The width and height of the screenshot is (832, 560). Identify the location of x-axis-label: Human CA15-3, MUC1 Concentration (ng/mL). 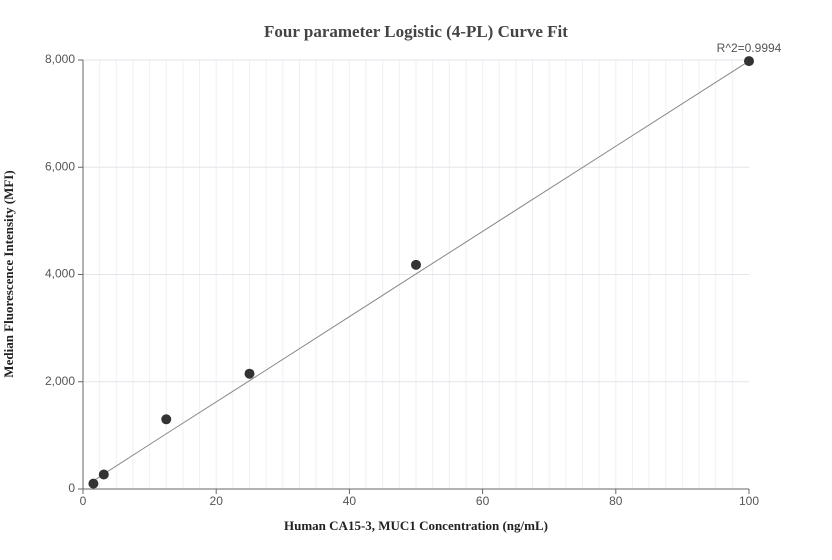
(416, 525).